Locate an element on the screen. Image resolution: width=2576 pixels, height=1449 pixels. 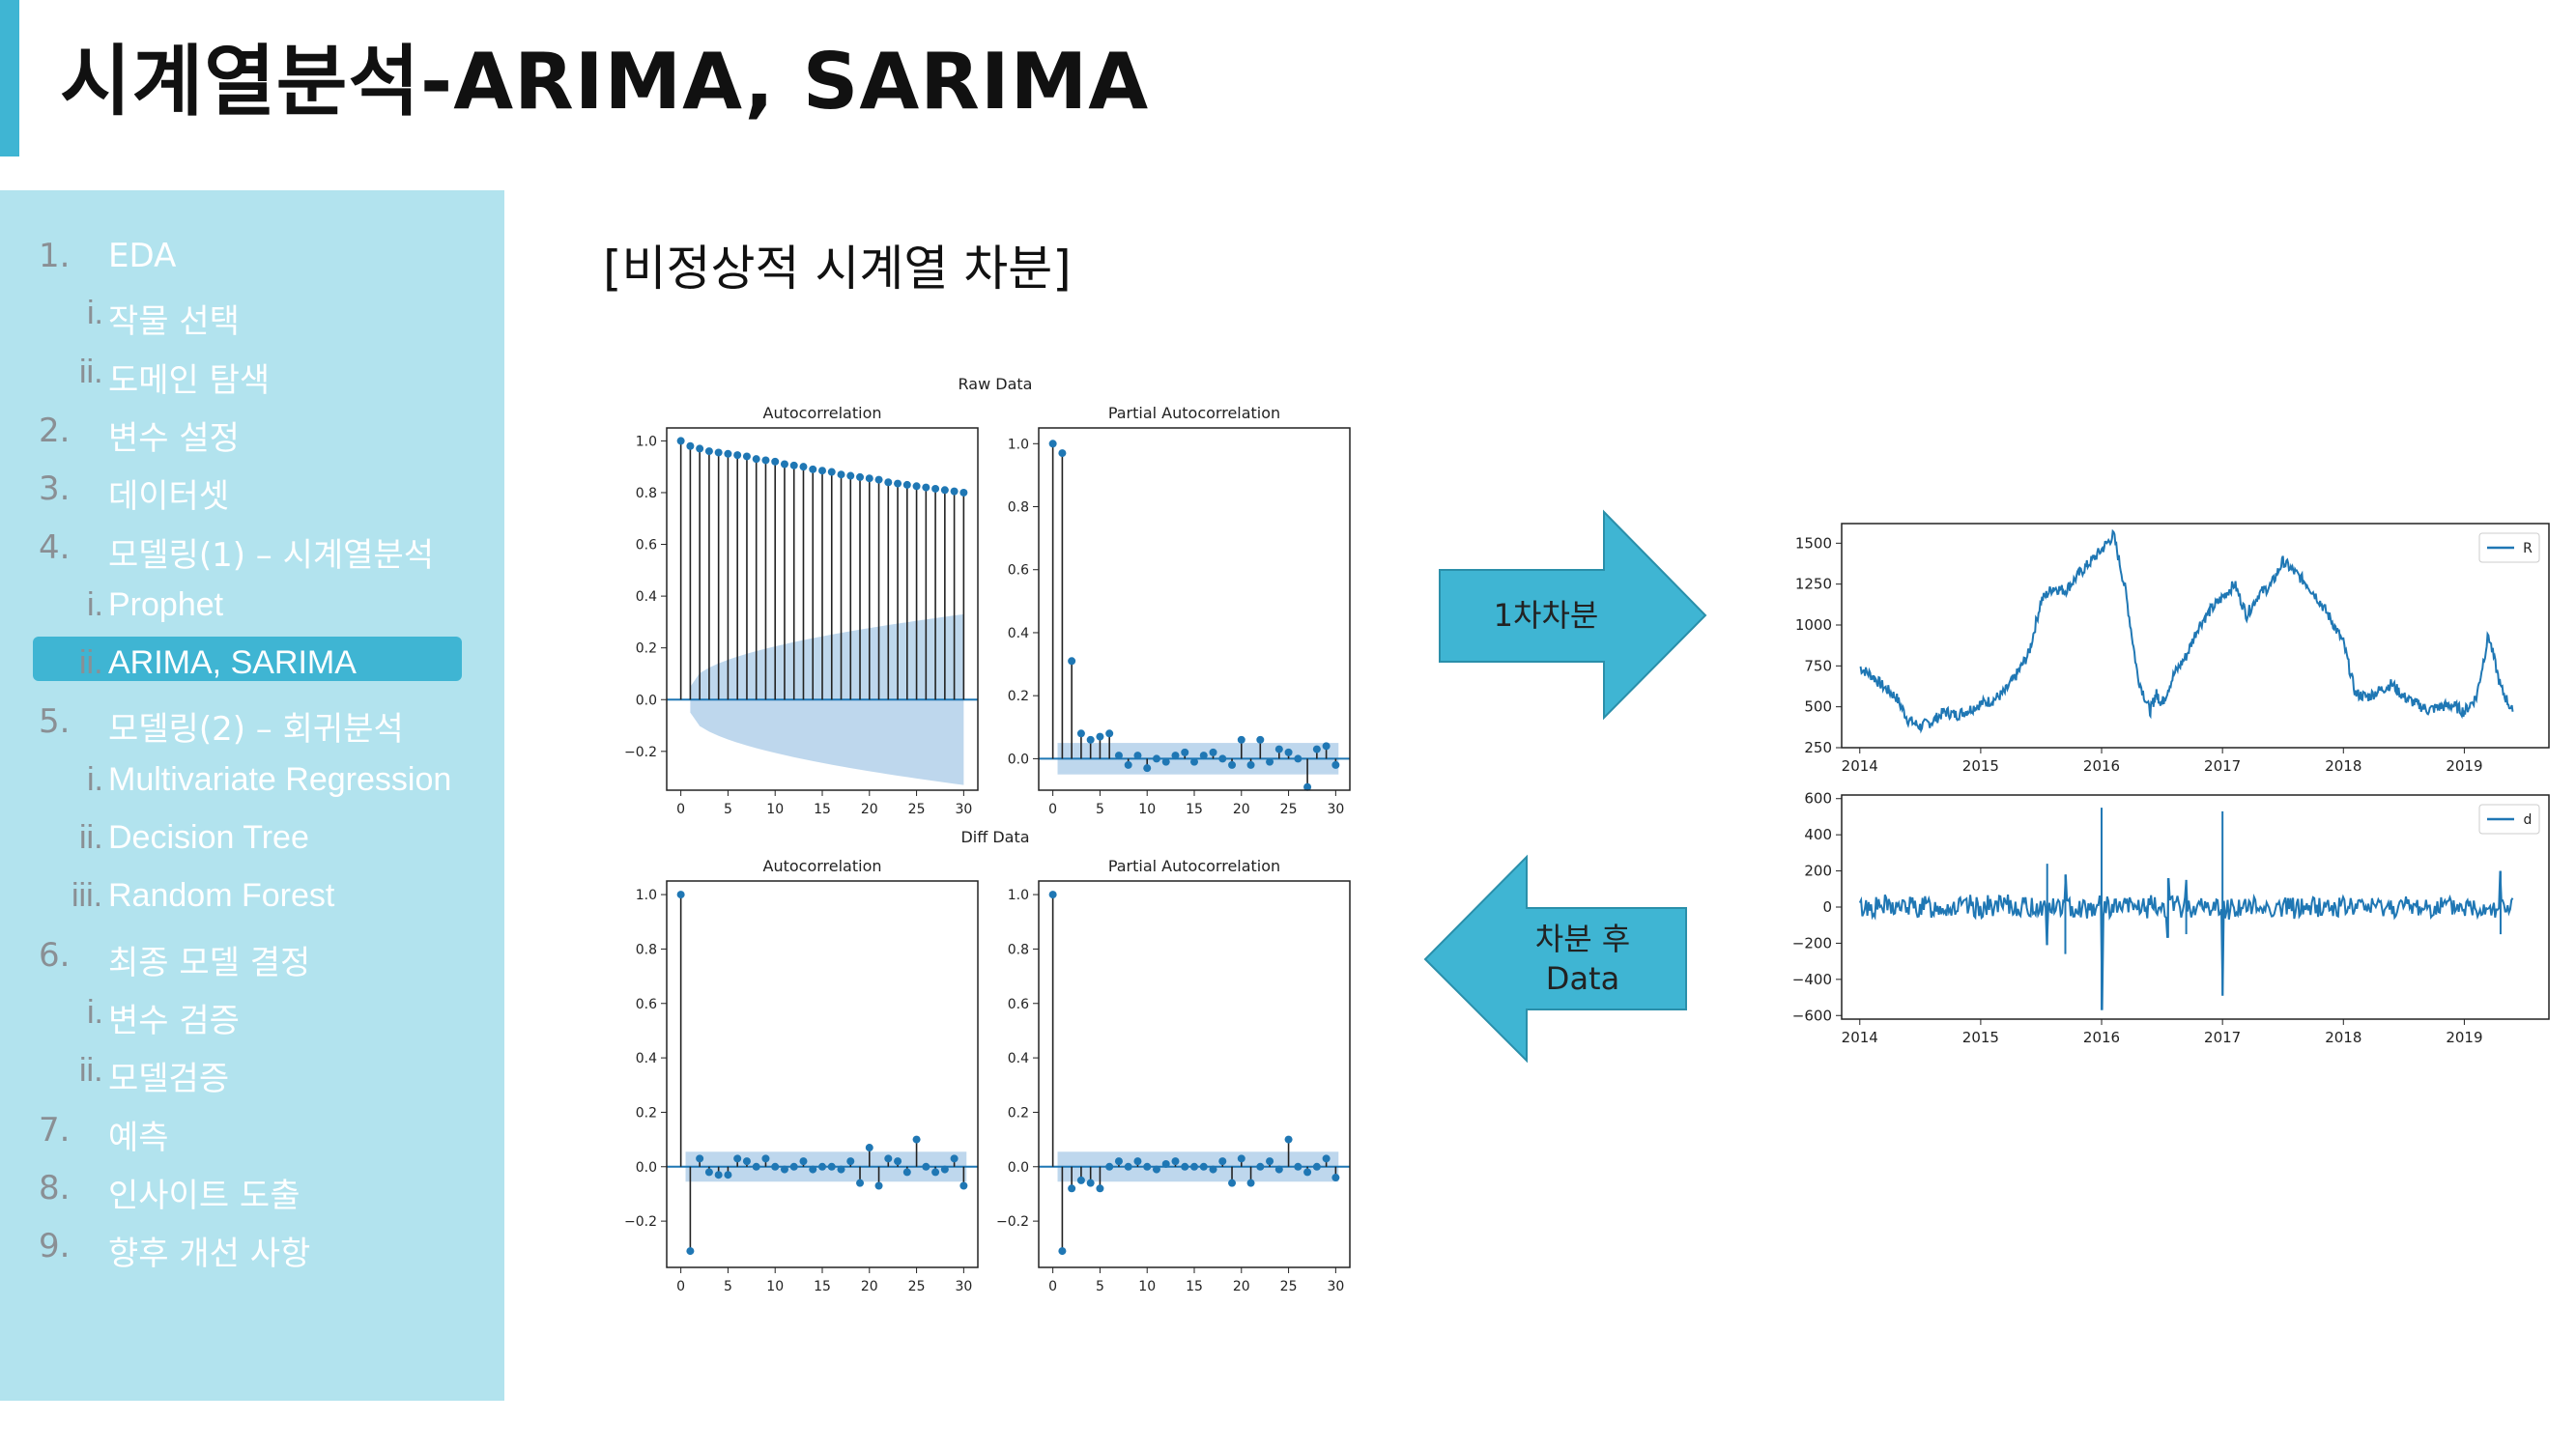
y-tick-label: −200 is located at coordinates (1812, 943).